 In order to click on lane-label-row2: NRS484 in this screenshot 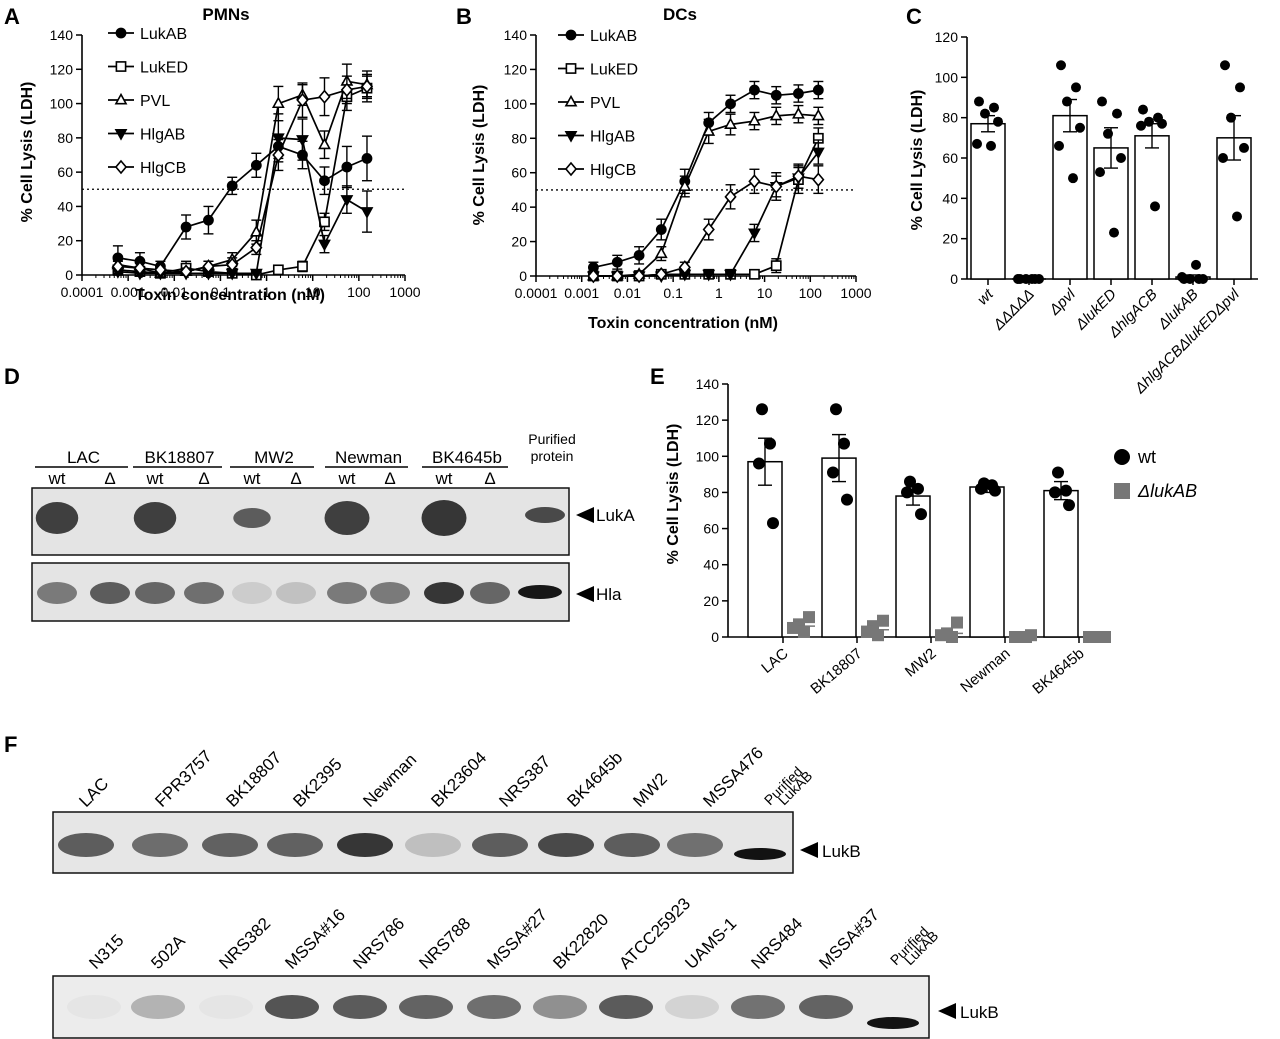, I will do `click(776, 943)`.